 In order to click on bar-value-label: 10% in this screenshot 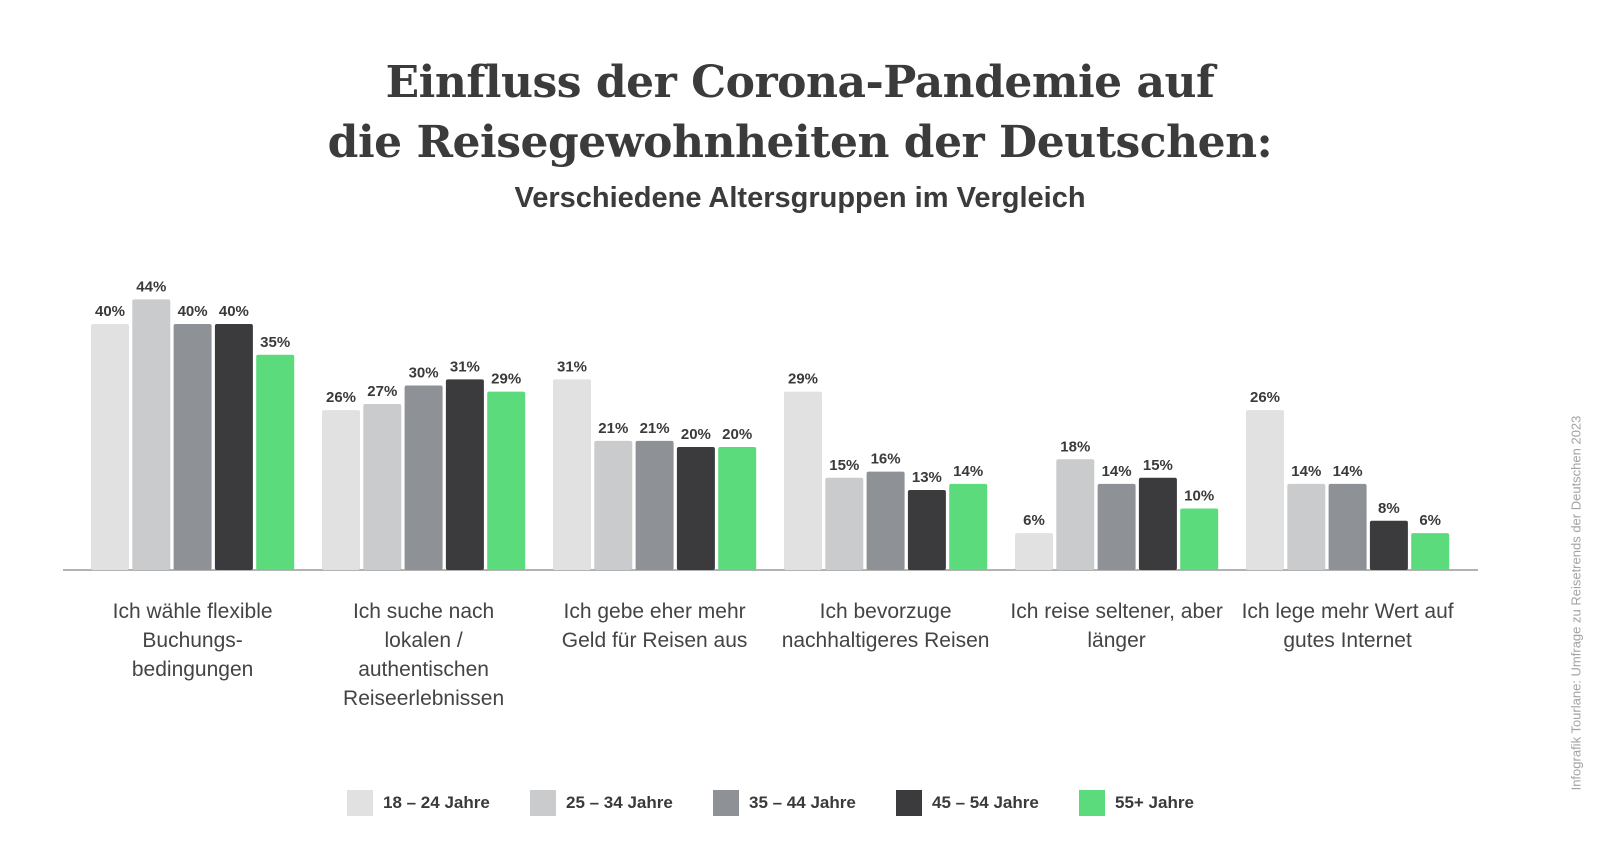, I will do `click(1199, 496)`.